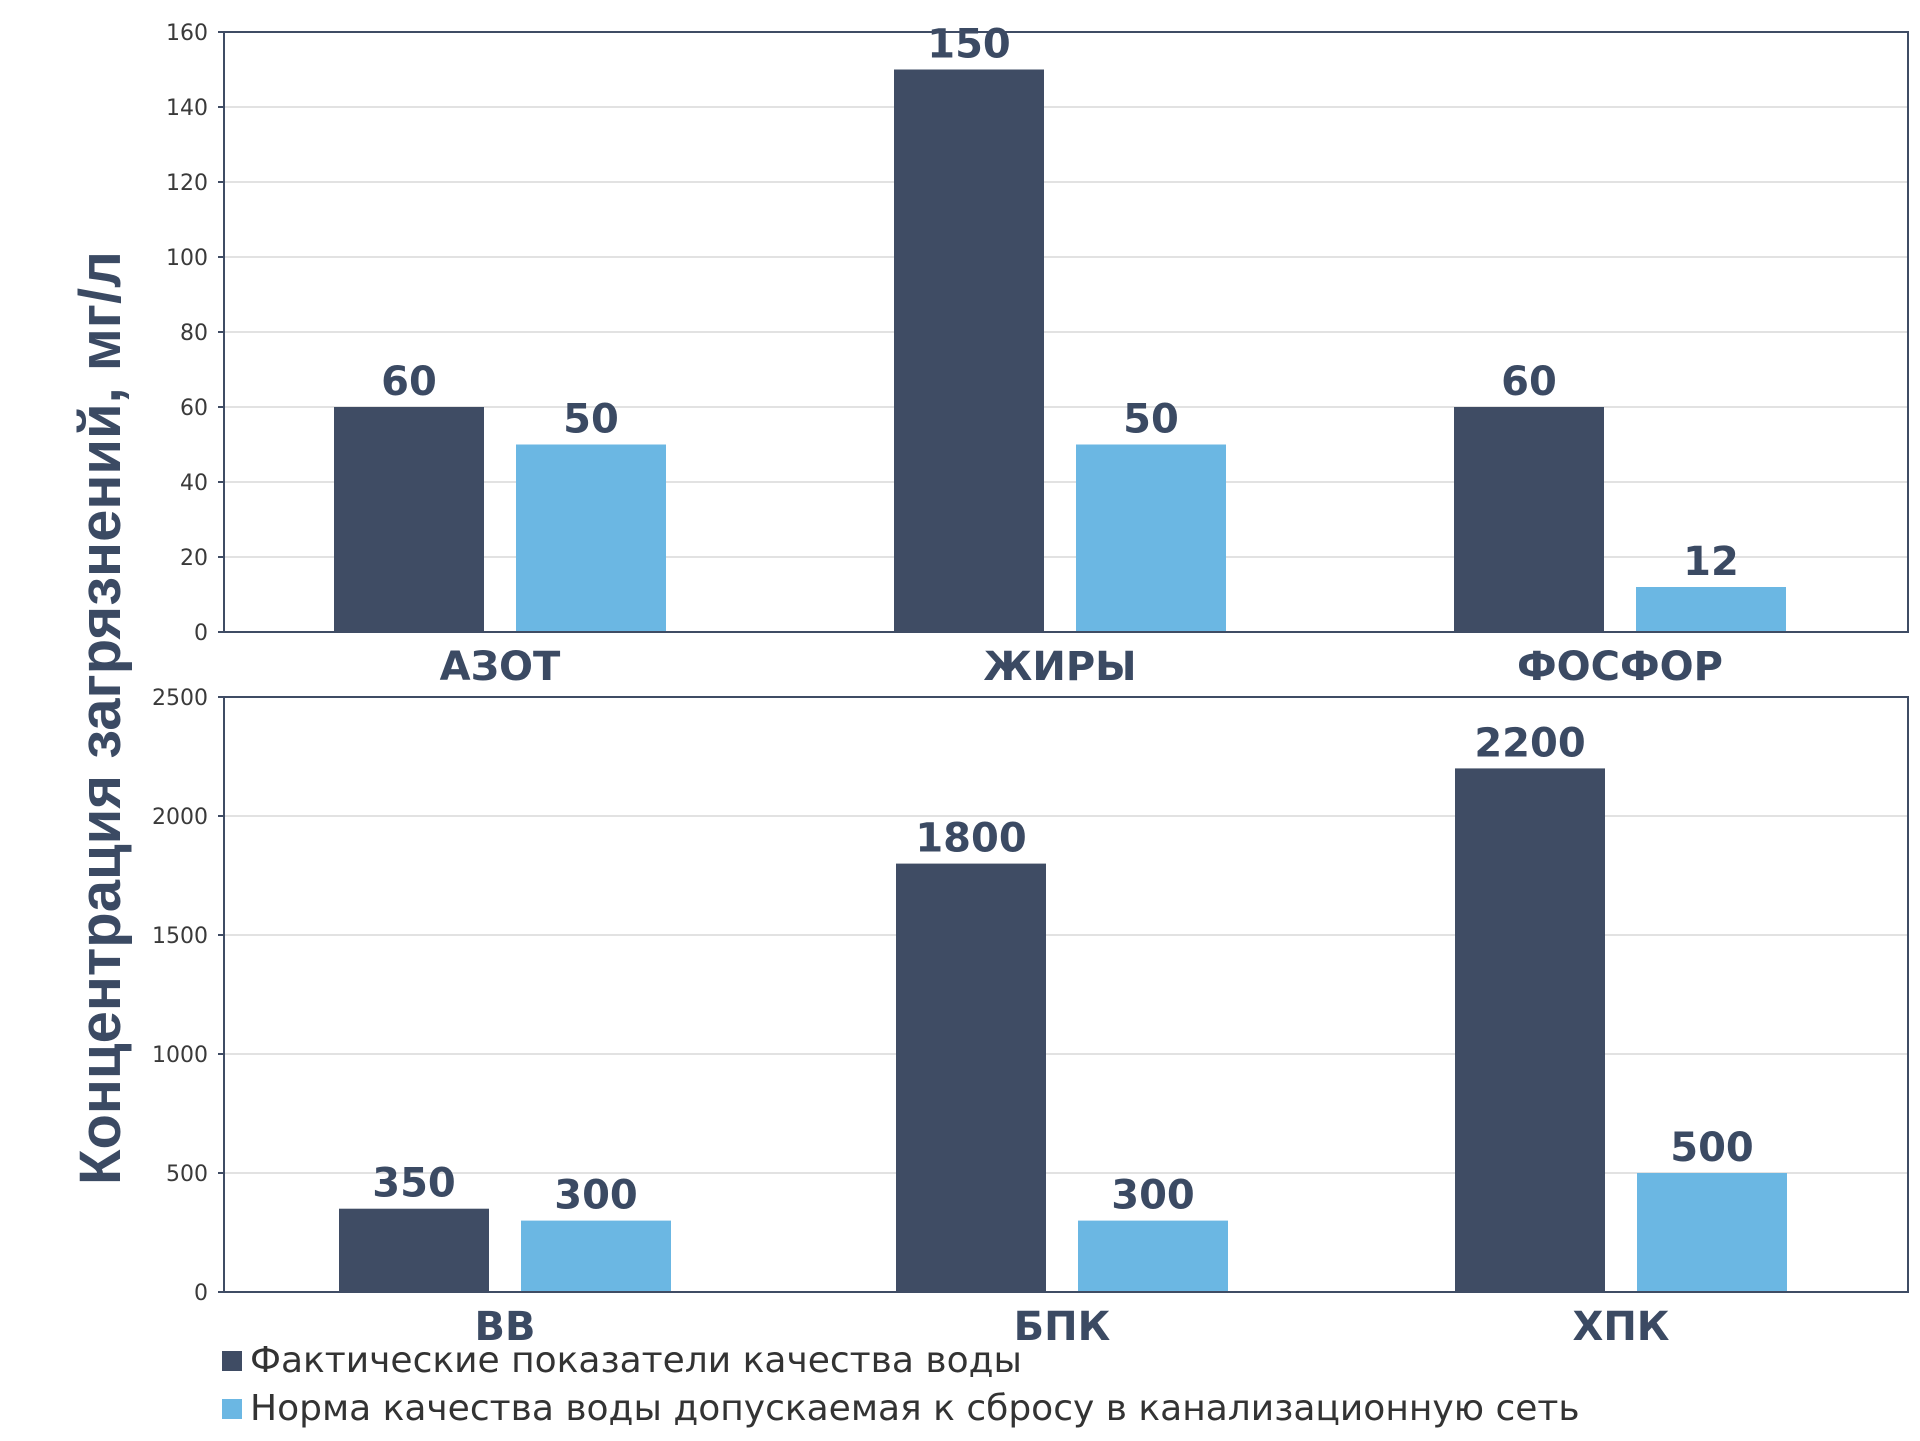 The height and width of the screenshot is (1441, 1920). Describe the element at coordinates (100, 718) in the screenshot. I see `y-axis-label: Концентрация загрязнений, мг/л` at that location.